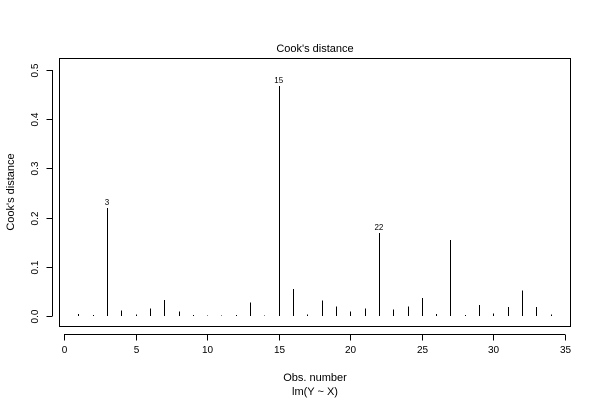  I want to click on chart-title: Cook's distance, so click(314, 49).